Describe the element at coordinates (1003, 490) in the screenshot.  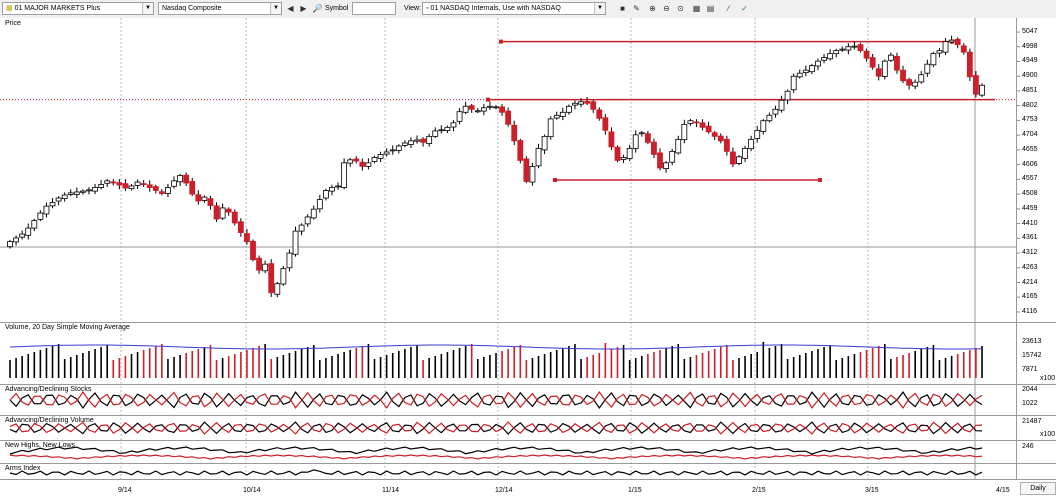
I see `date-tick: 4/15` at that location.